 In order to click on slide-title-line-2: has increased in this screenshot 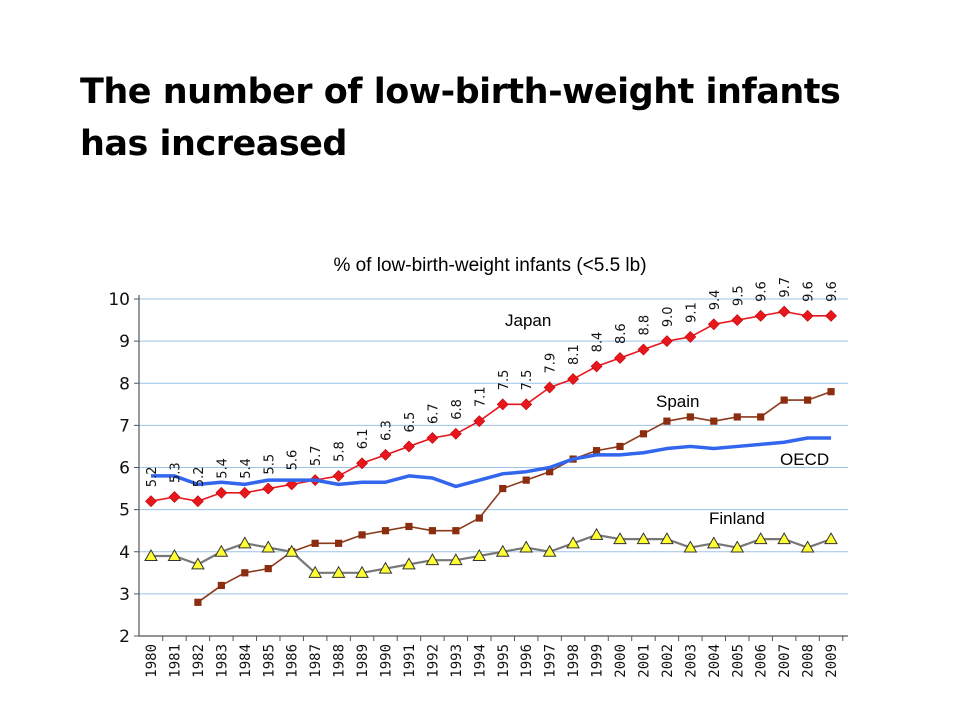, I will do `click(213, 144)`.